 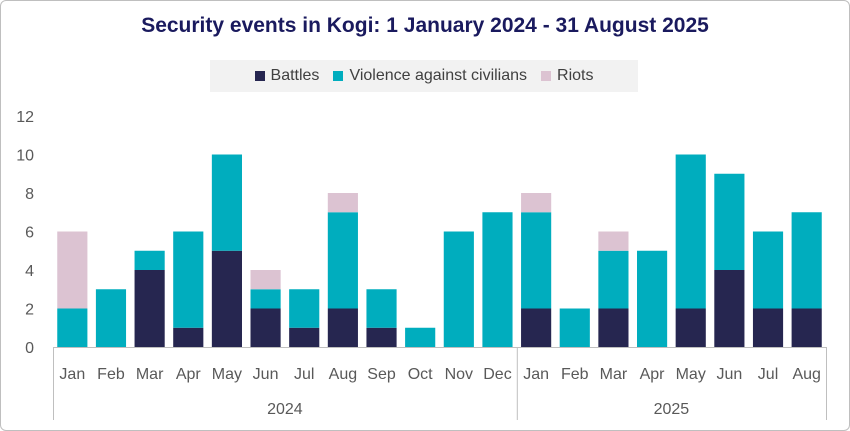 I want to click on y-tick-label: 8, so click(x=29, y=194).